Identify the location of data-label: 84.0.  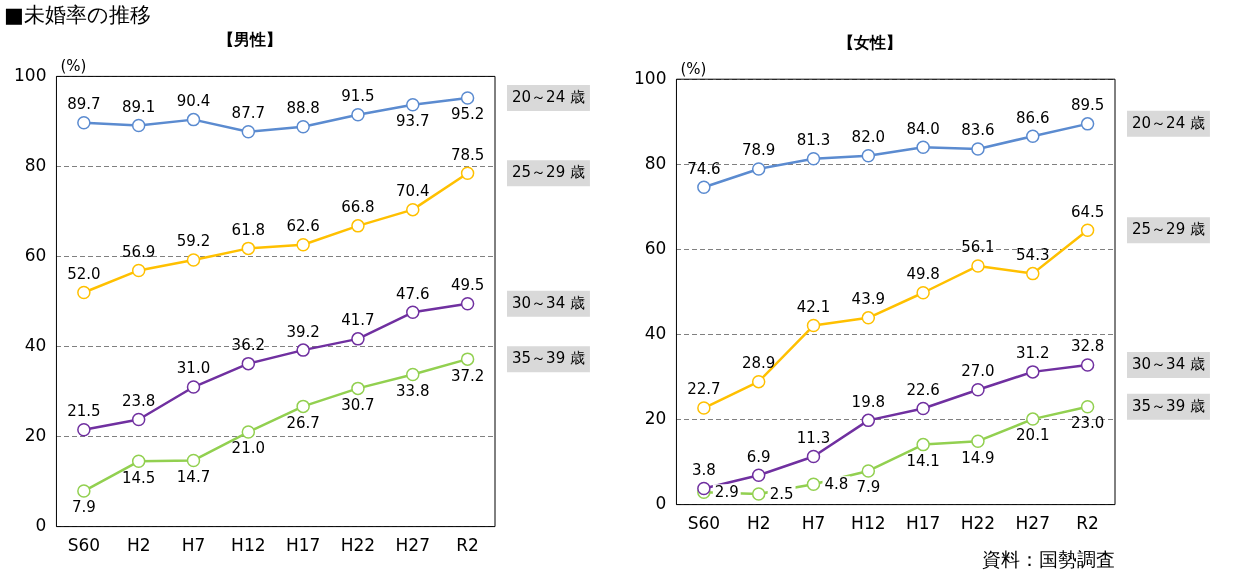
(923, 128).